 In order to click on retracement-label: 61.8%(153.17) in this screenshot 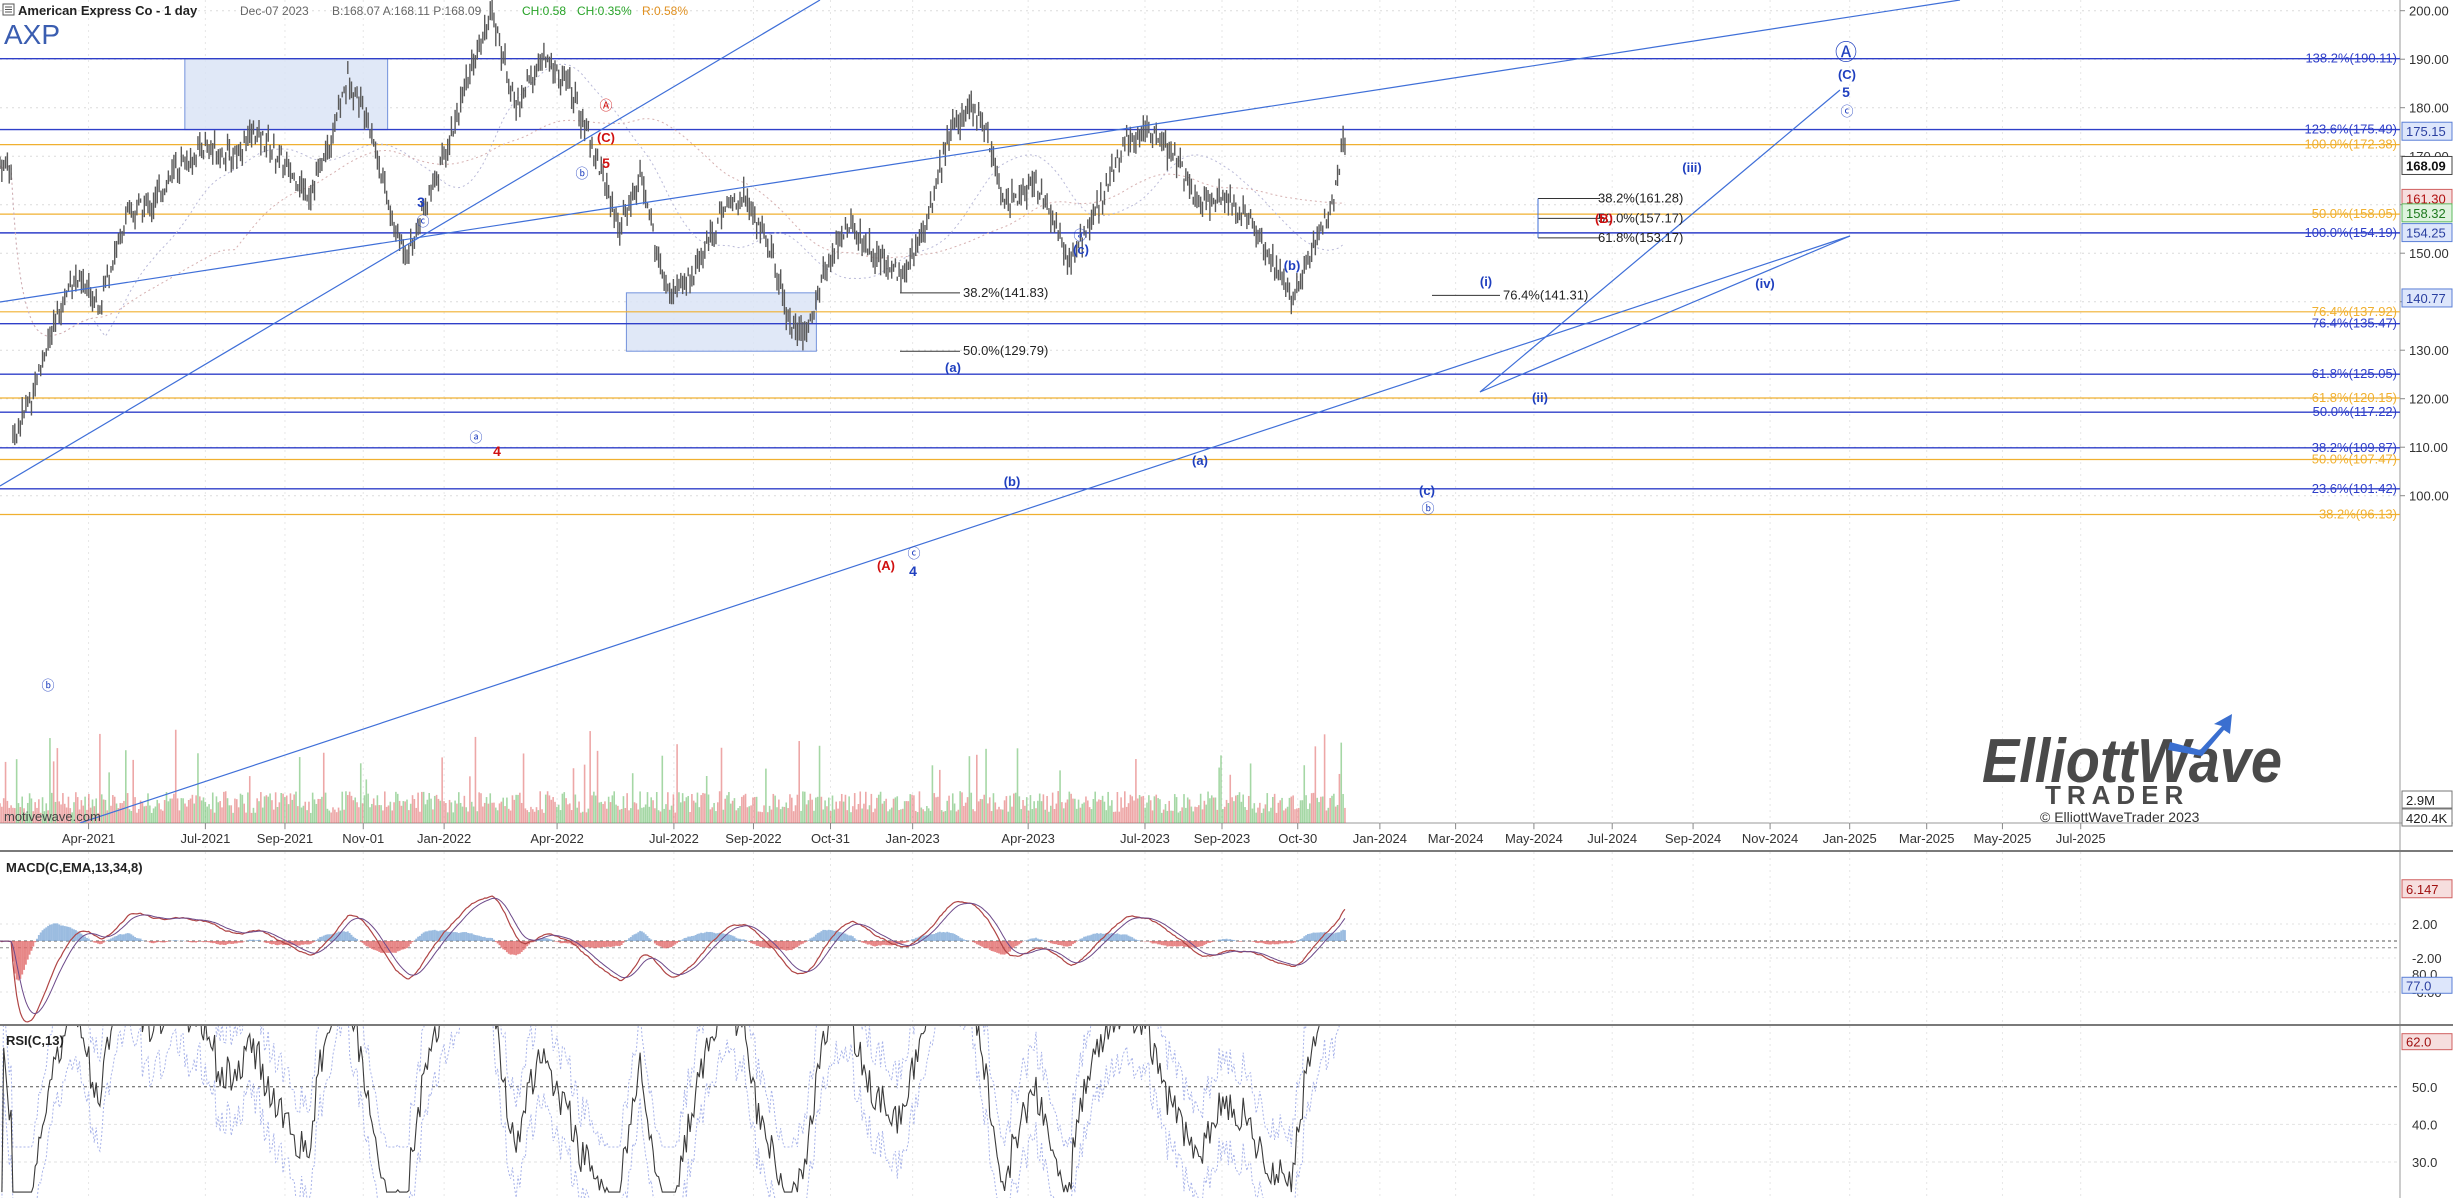, I will do `click(1640, 237)`.